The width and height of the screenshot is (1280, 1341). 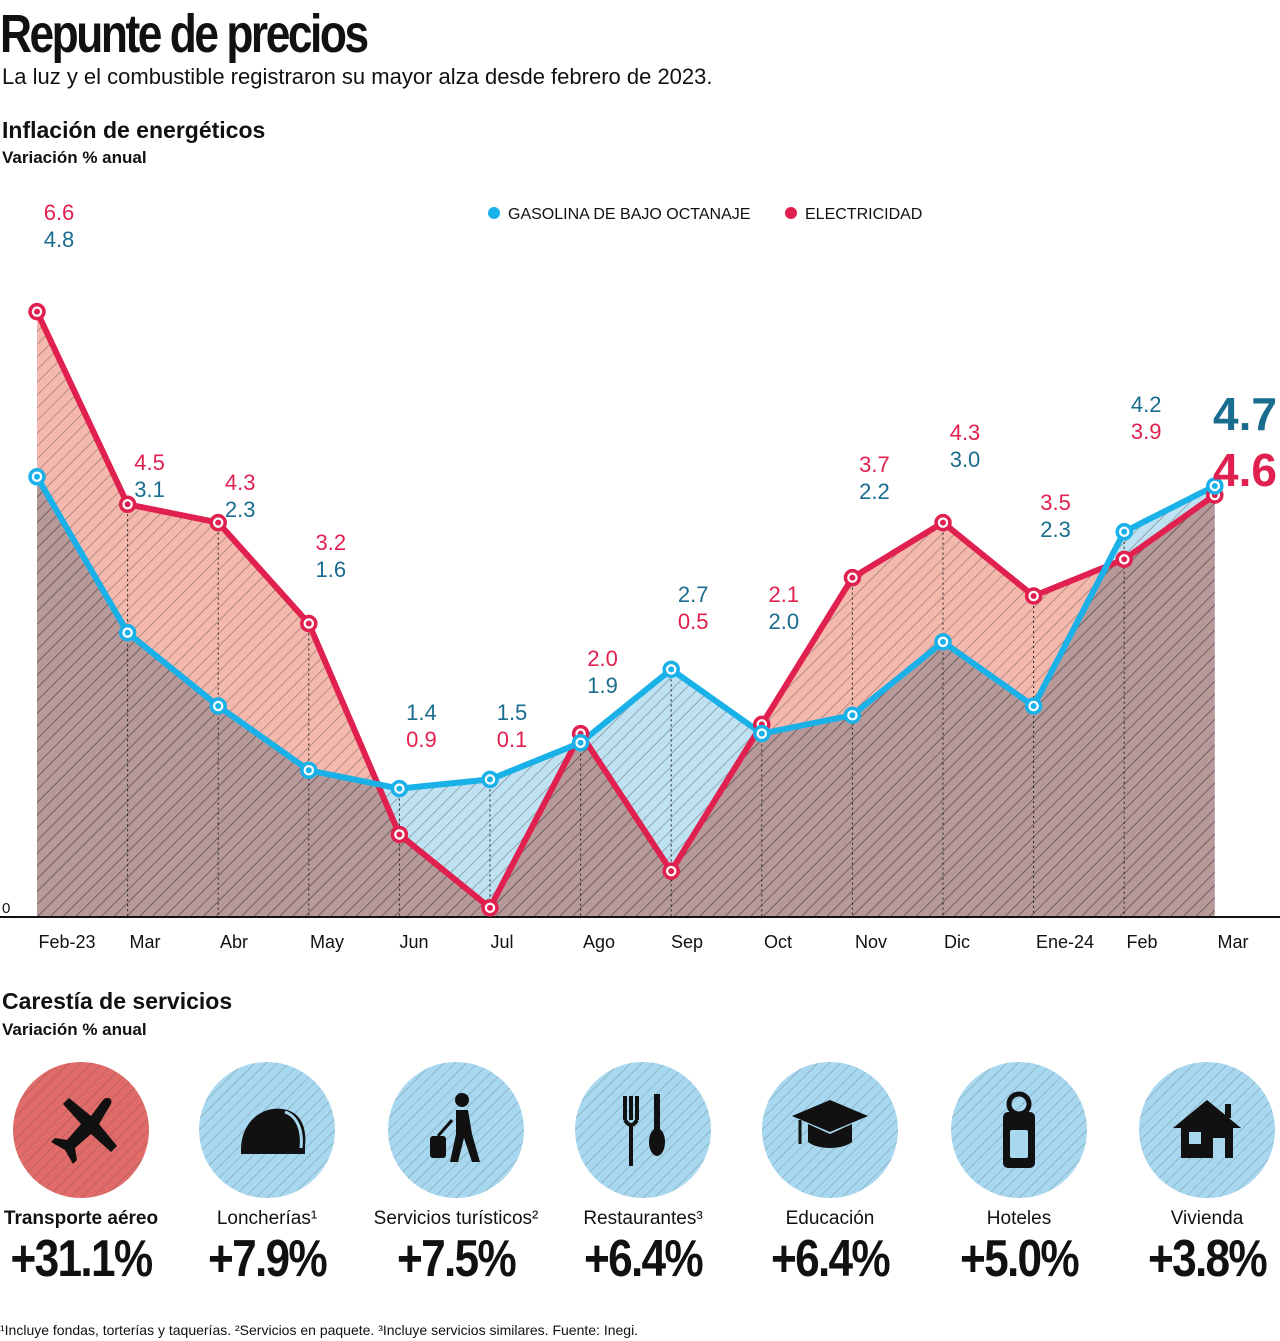 I want to click on point-label: 1.4, so click(x=421, y=712).